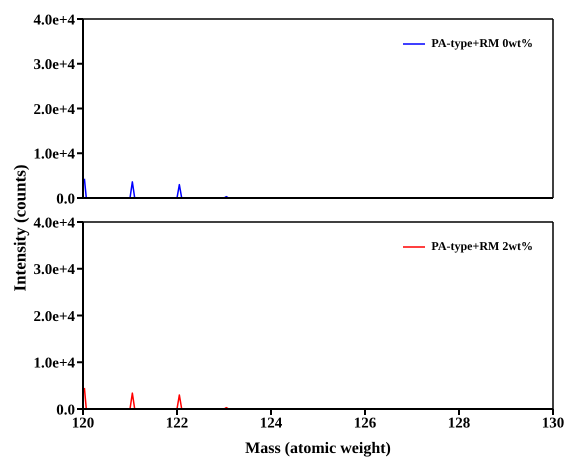  What do you see at coordinates (83, 424) in the screenshot?
I see `x-tick-label: 120` at bounding box center [83, 424].